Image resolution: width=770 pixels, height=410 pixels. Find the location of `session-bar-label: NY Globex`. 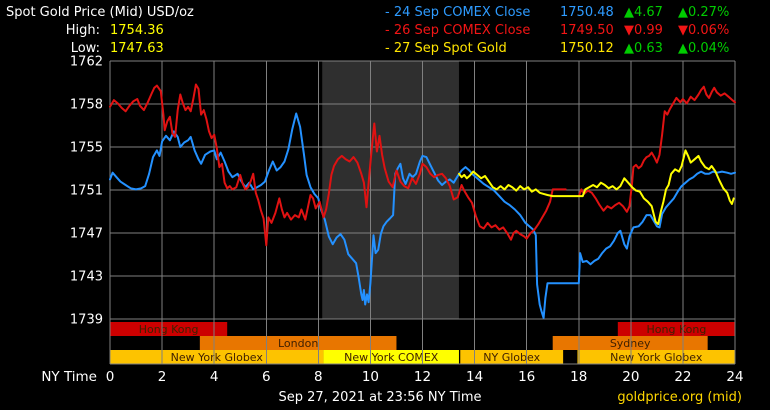

session-bar-label: NY Globex is located at coordinates (511, 357).